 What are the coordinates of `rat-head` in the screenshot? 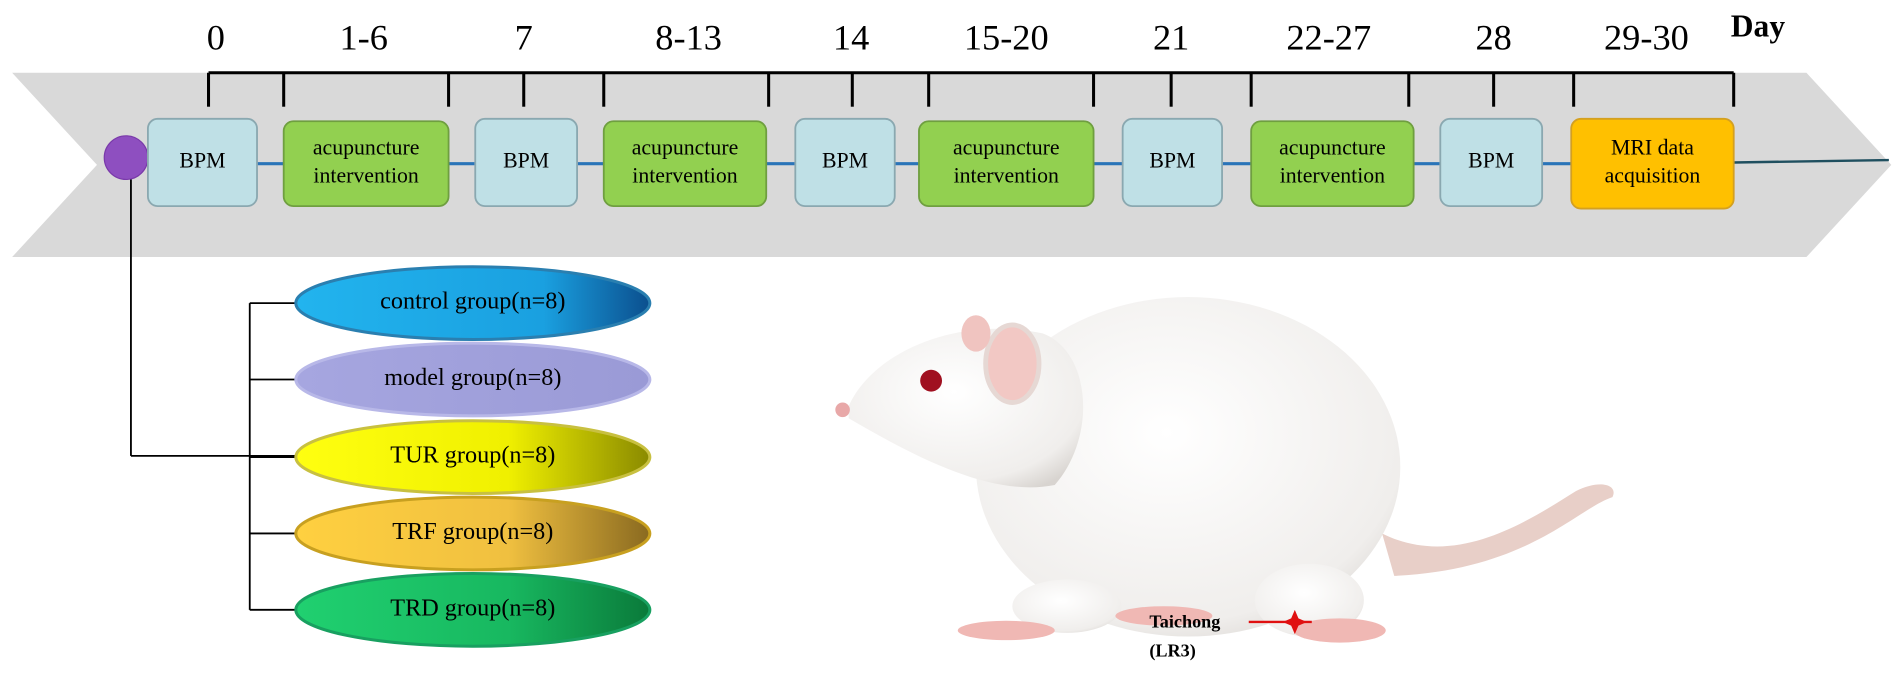 It's located at (966, 408).